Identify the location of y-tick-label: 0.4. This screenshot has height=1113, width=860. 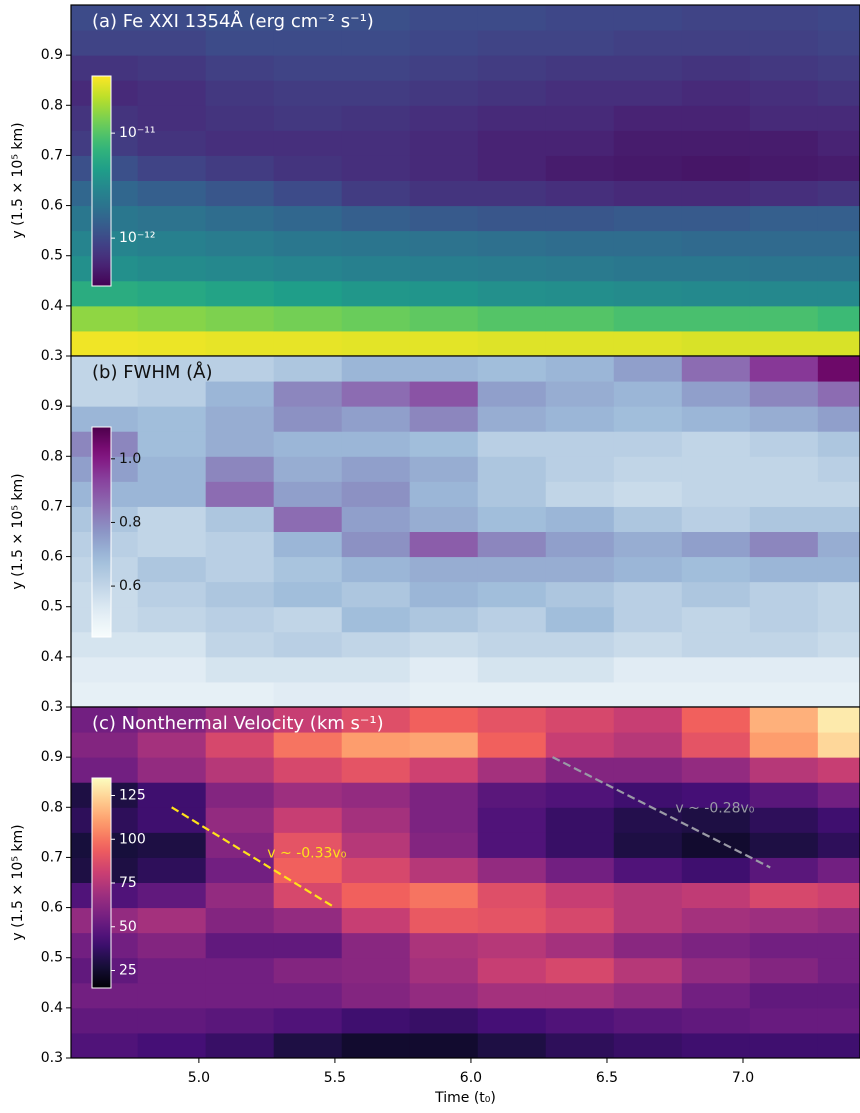
(52, 657).